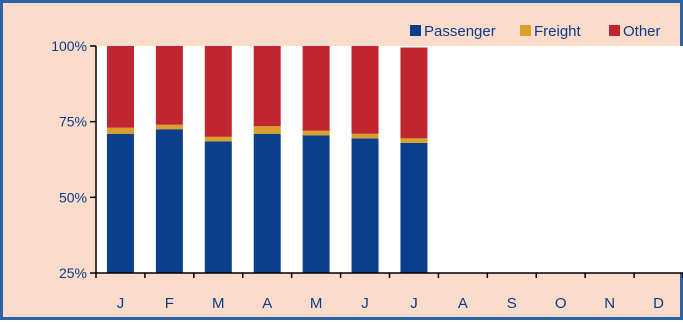 This screenshot has height=323, width=683. I want to click on x-tick-label-6: J, so click(414, 303).